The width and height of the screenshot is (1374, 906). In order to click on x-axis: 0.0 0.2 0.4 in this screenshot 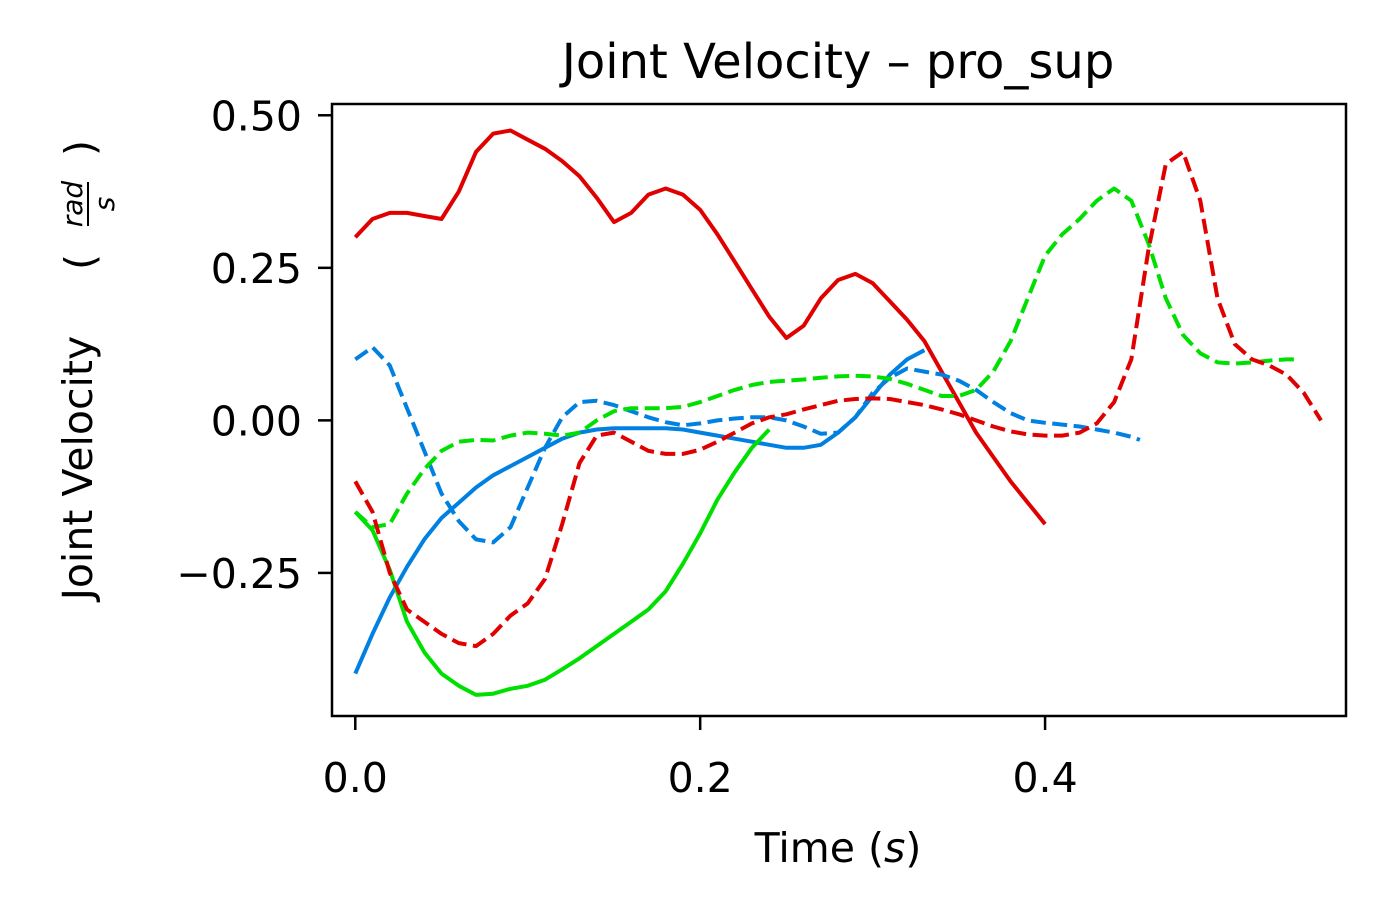, I will do `click(700, 759)`.